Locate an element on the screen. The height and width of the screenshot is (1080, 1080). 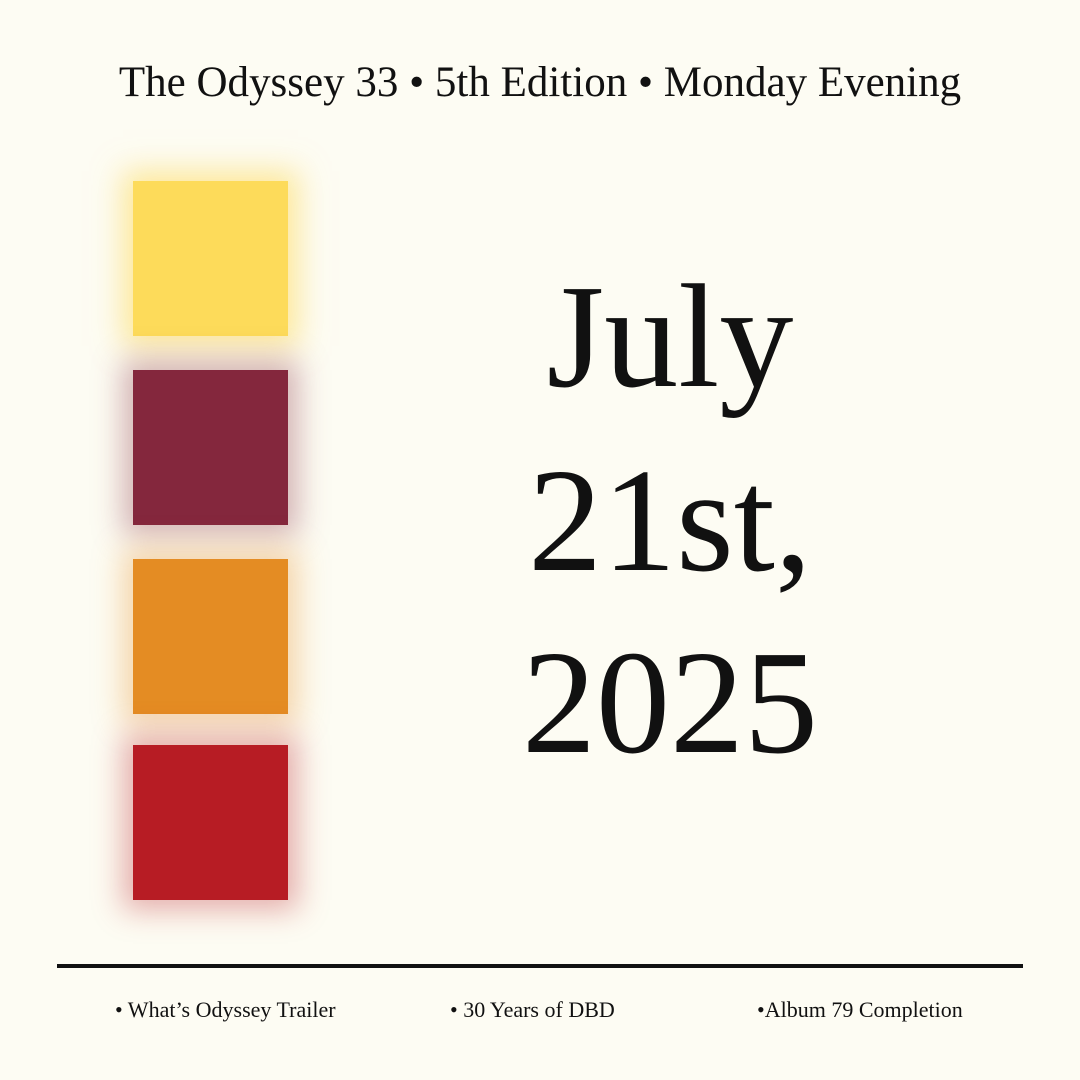
divider is located at coordinates (540, 966).